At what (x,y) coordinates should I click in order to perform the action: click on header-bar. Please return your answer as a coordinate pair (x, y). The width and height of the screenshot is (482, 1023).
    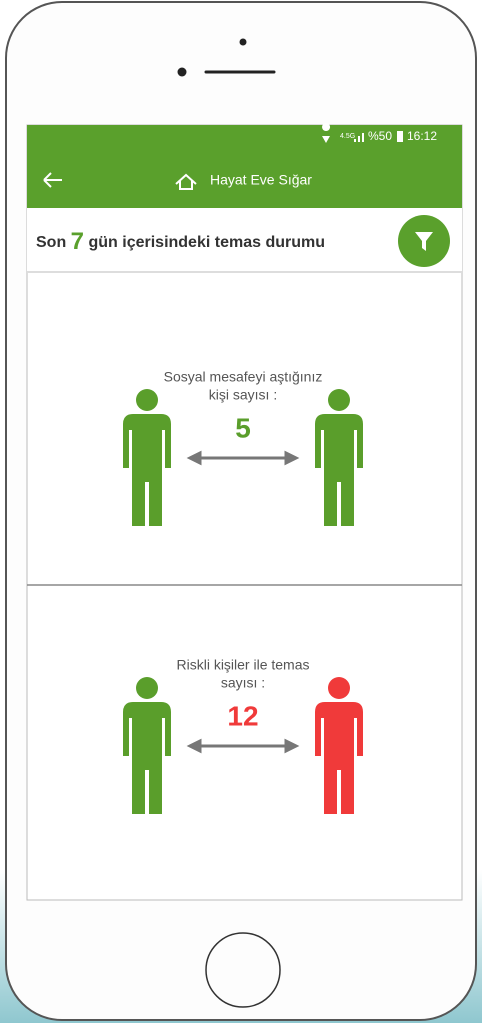
    Looking at the image, I should click on (244, 240).